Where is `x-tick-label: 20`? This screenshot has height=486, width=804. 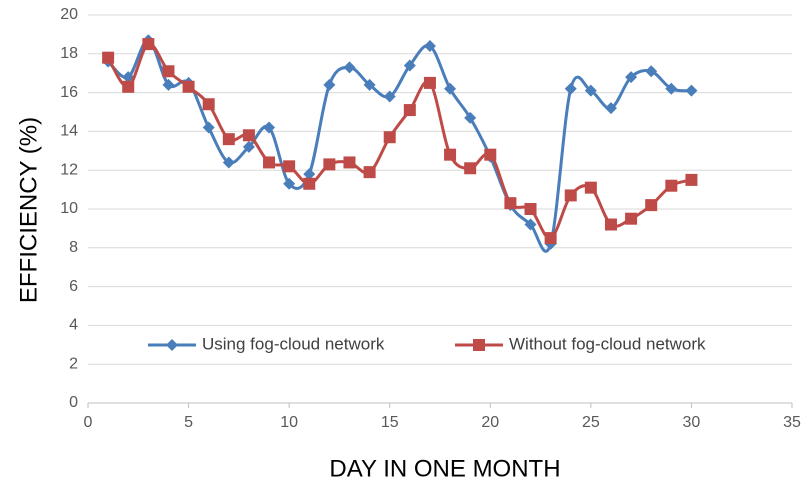 x-tick-label: 20 is located at coordinates (490, 422).